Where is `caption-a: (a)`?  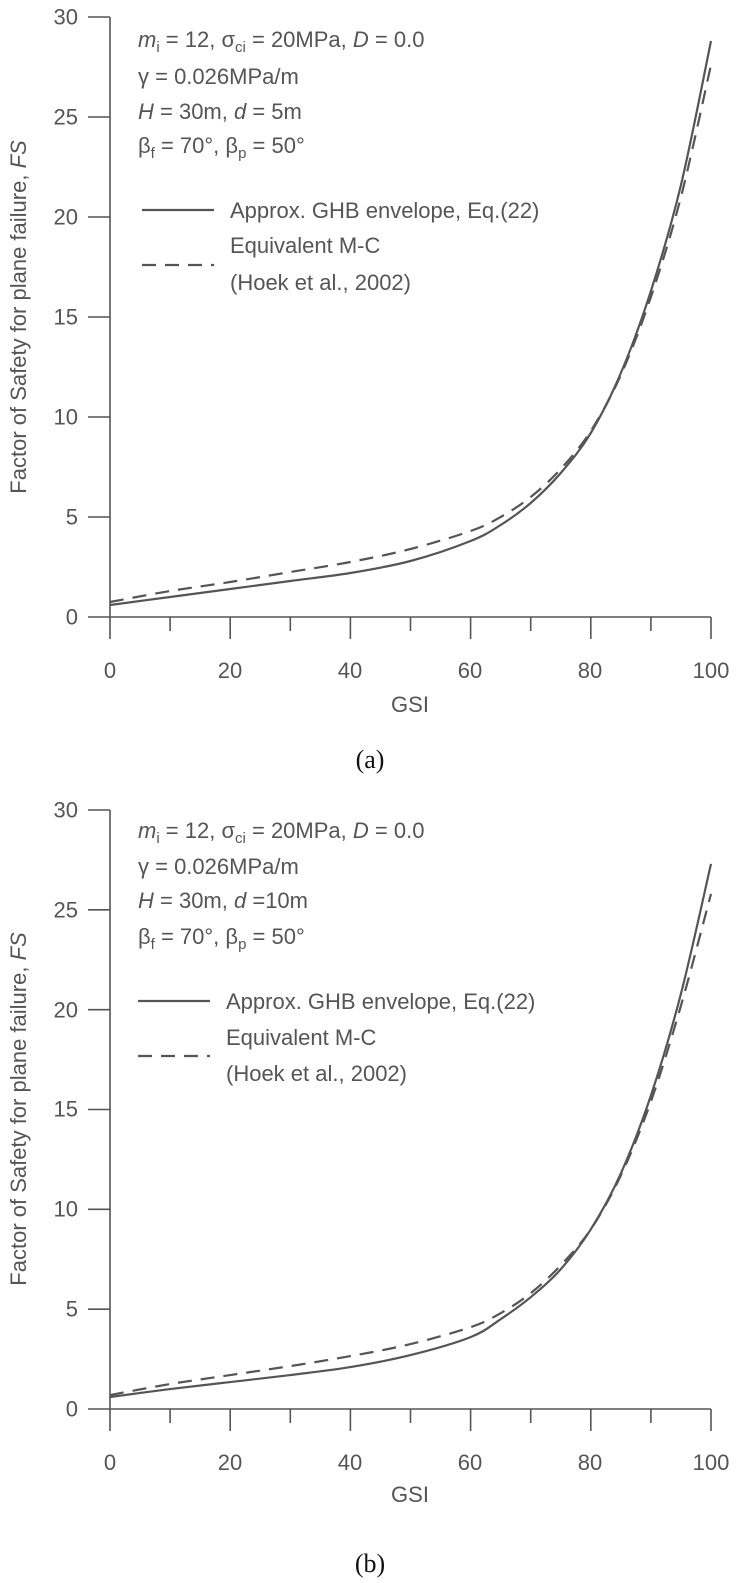
caption-a: (a) is located at coordinates (370, 759).